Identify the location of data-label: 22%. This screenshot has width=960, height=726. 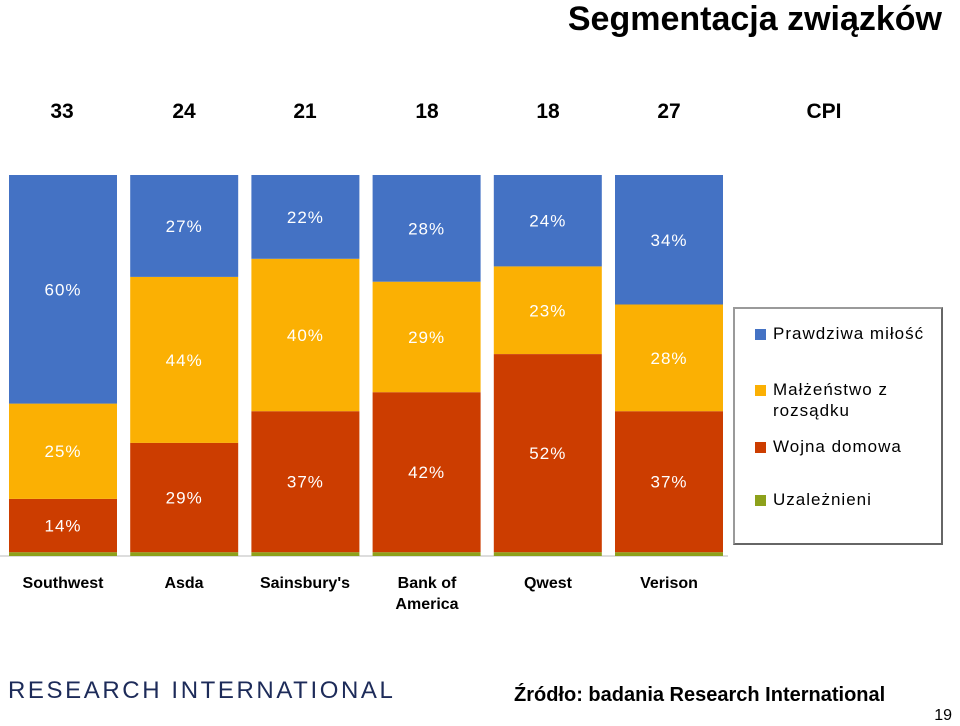
(305, 217).